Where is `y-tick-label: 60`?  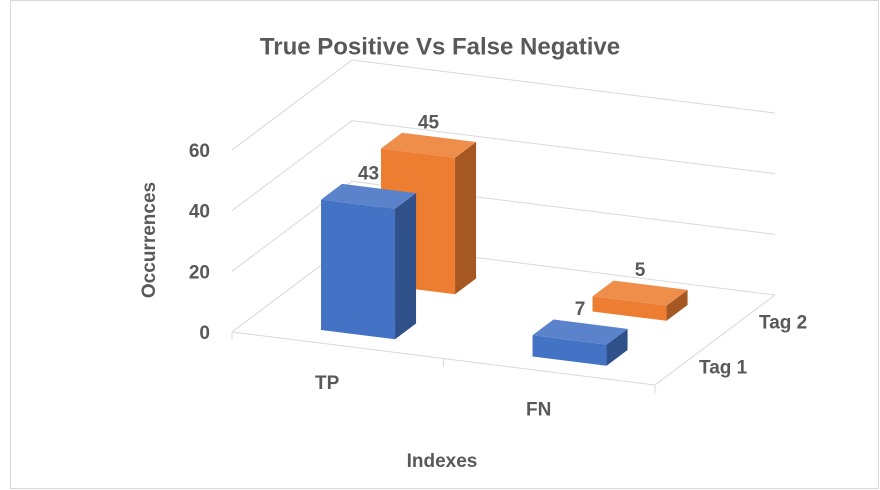
y-tick-label: 60 is located at coordinates (199, 151).